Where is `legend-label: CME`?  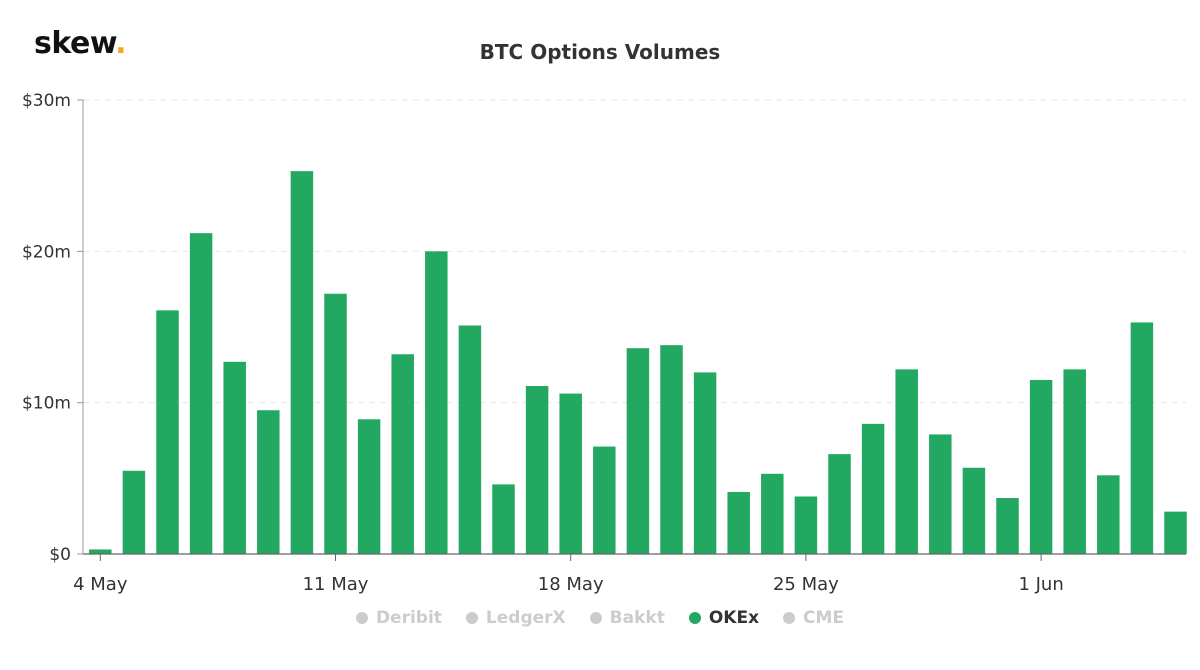 legend-label: CME is located at coordinates (824, 618).